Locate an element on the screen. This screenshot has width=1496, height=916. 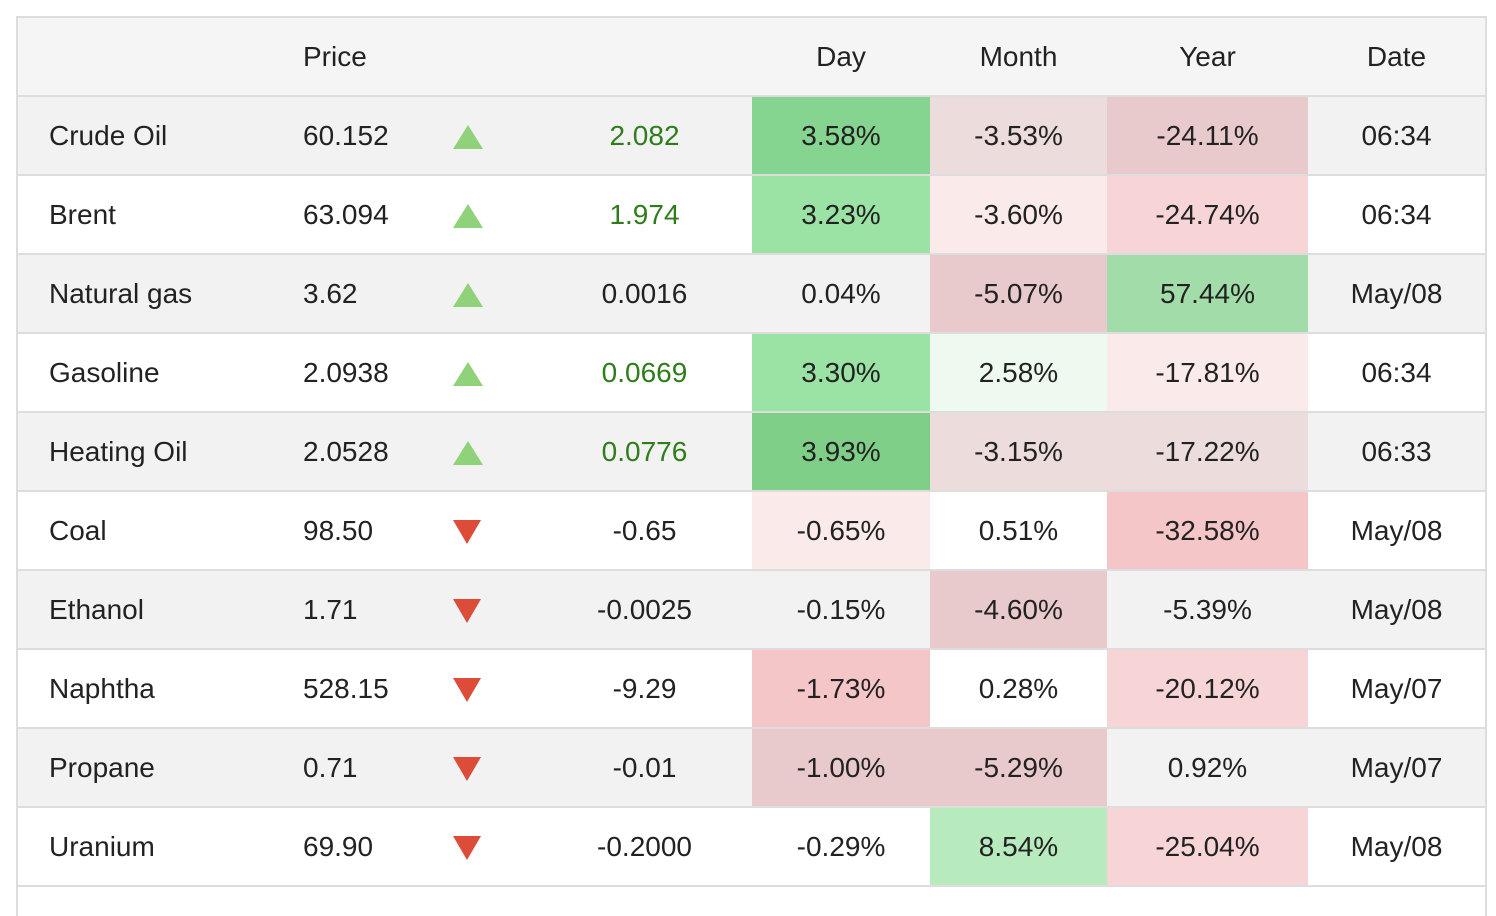
price-cell: 60.152 is located at coordinates (357, 136).